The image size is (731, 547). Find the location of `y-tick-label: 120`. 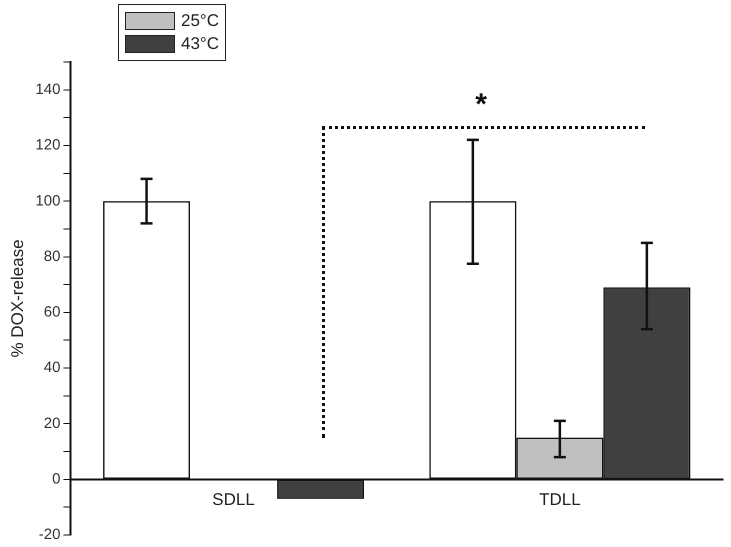

y-tick-label: 120 is located at coordinates (47, 145).